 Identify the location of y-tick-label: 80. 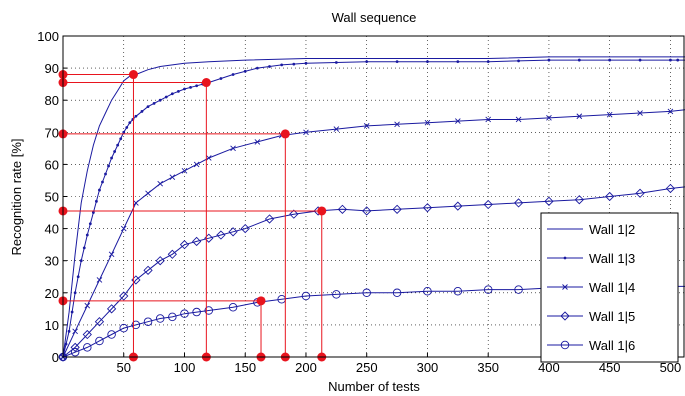
(52, 100).